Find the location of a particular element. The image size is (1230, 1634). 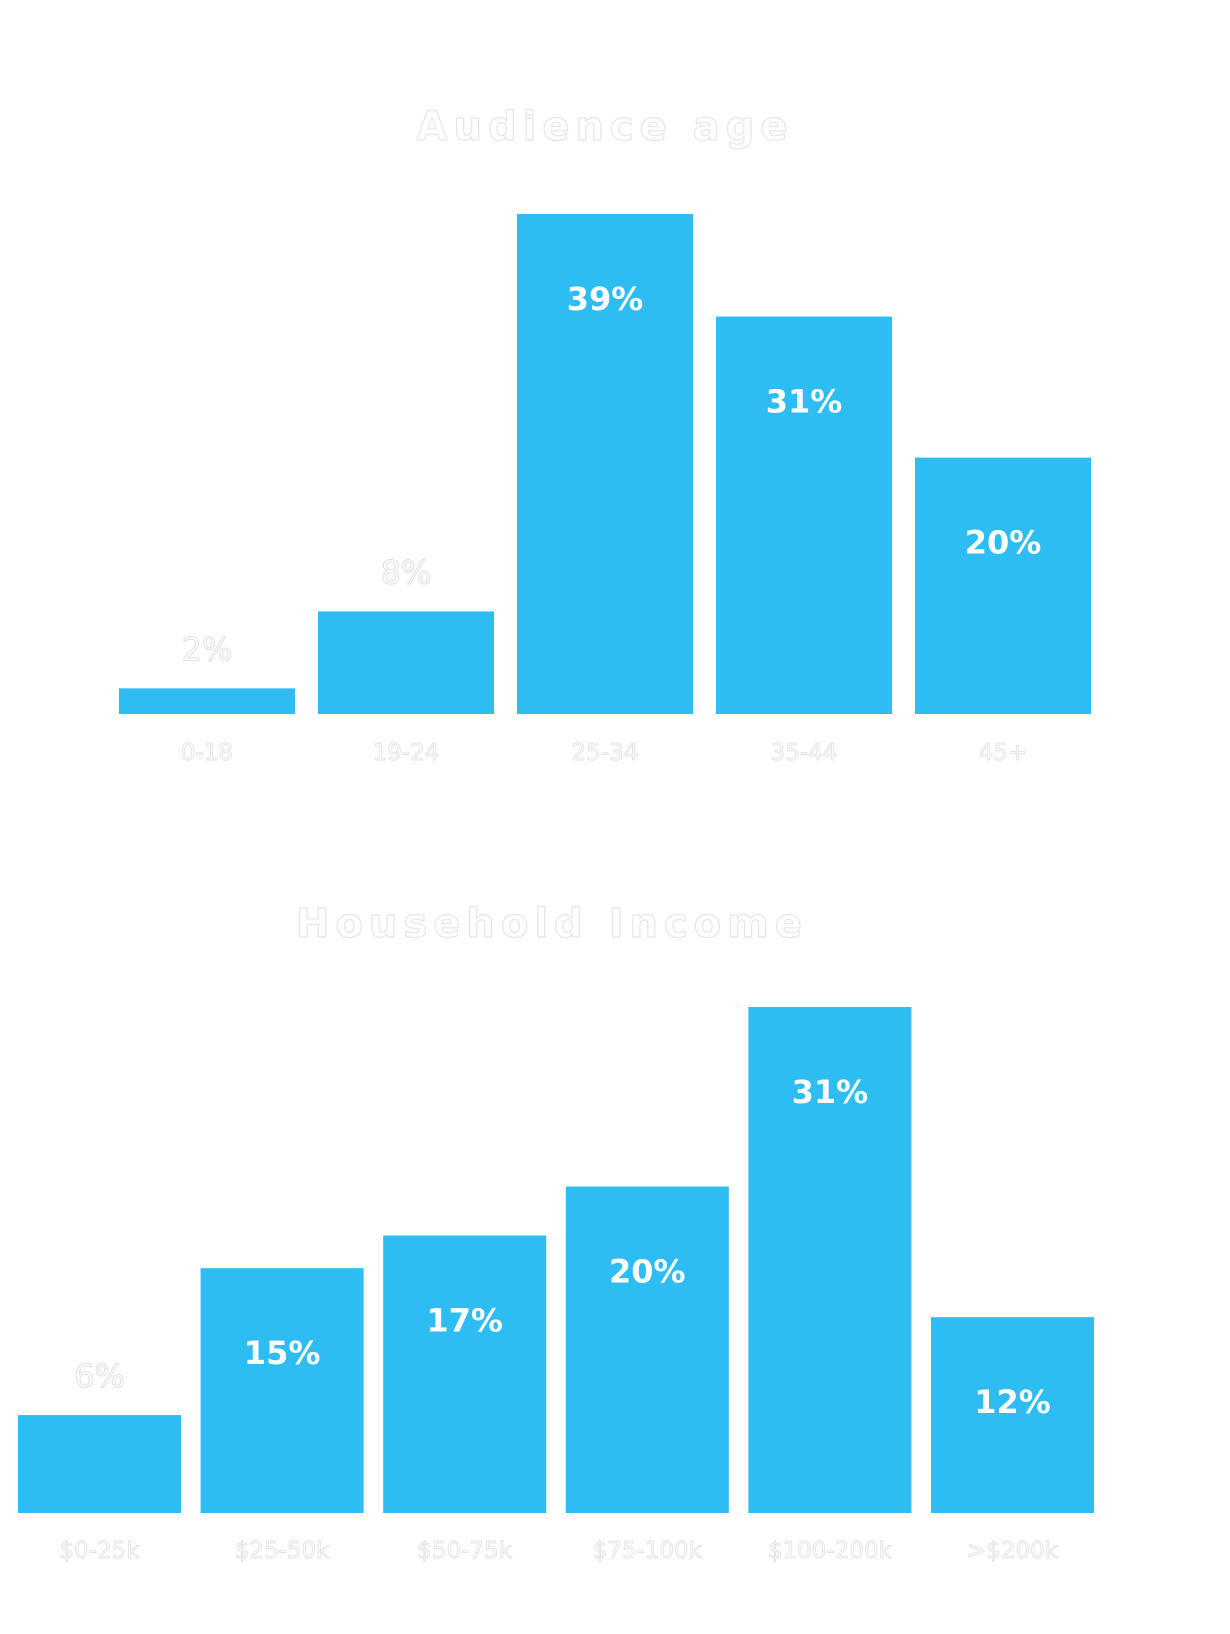

income-category-label-3: $50-75k is located at coordinates (464, 1551).